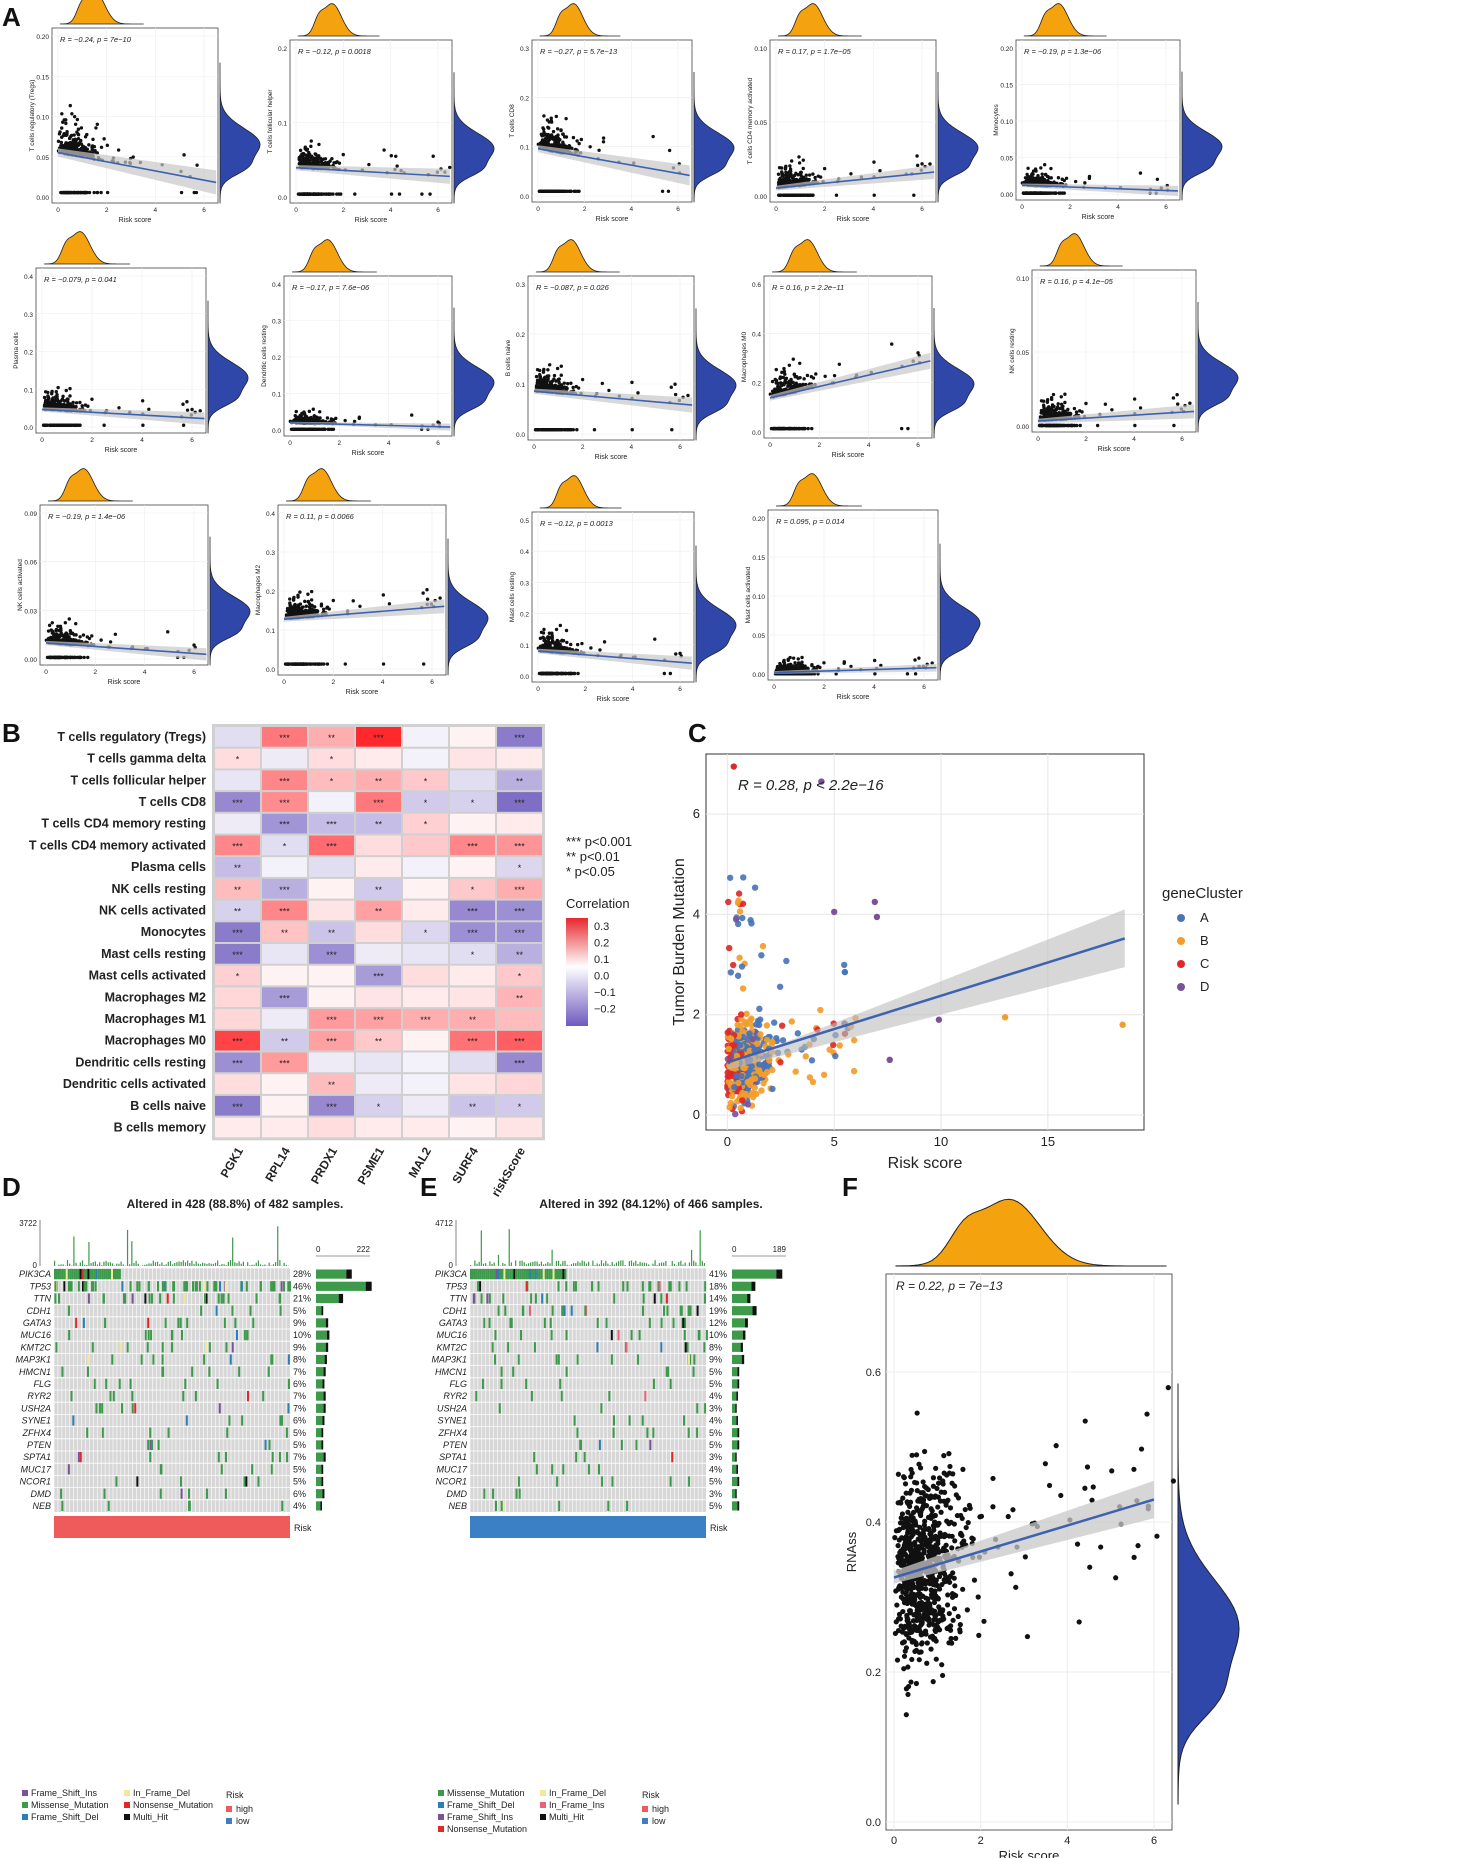  I want to click on stat-annotation: R = 0.16, p = 2.2e−11, so click(808, 287).